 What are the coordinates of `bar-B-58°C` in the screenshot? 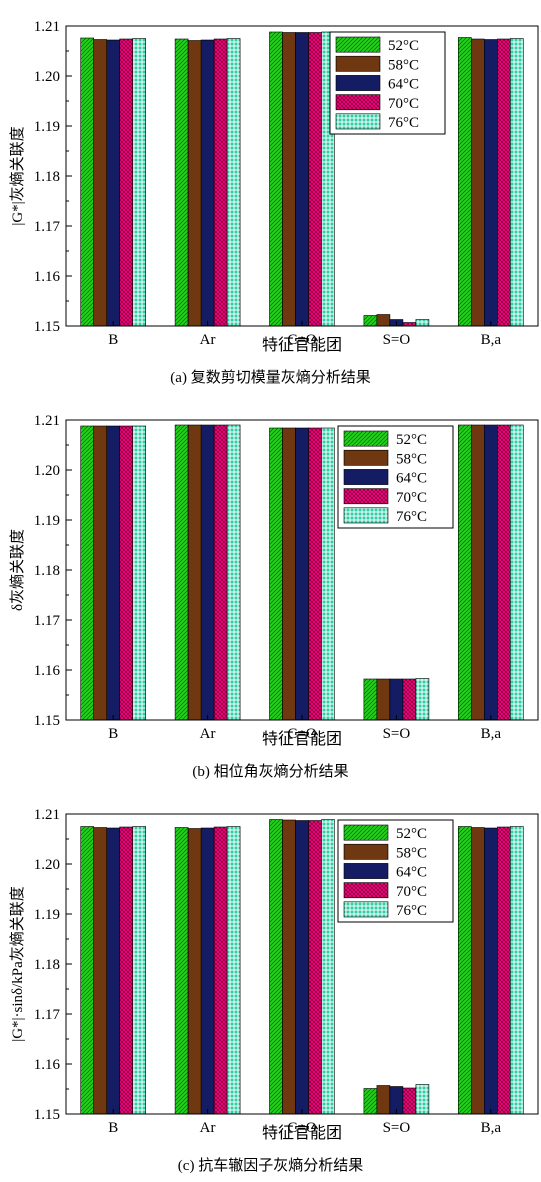 It's located at (100, 573).